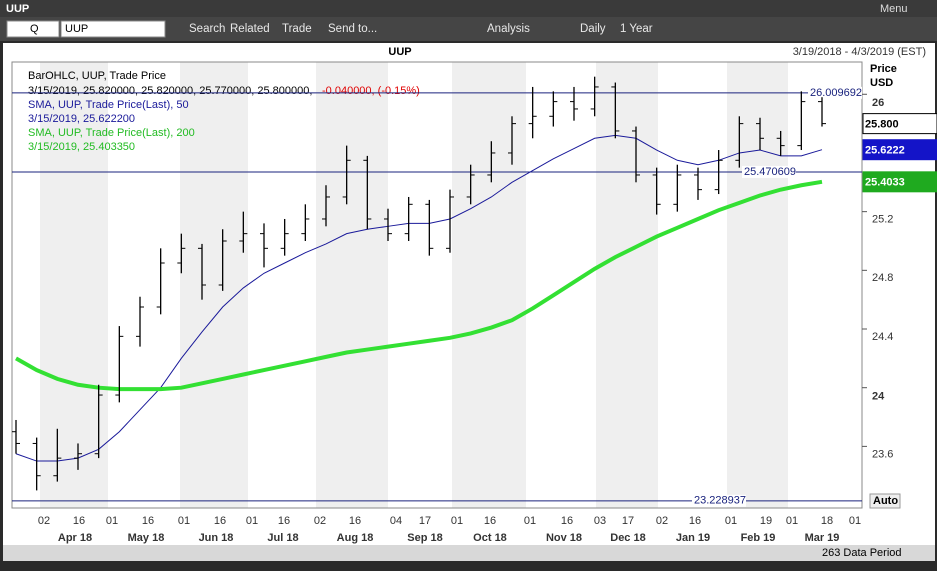 The width and height of the screenshot is (937, 571). I want to click on level-label: 25.470609, so click(770, 172).